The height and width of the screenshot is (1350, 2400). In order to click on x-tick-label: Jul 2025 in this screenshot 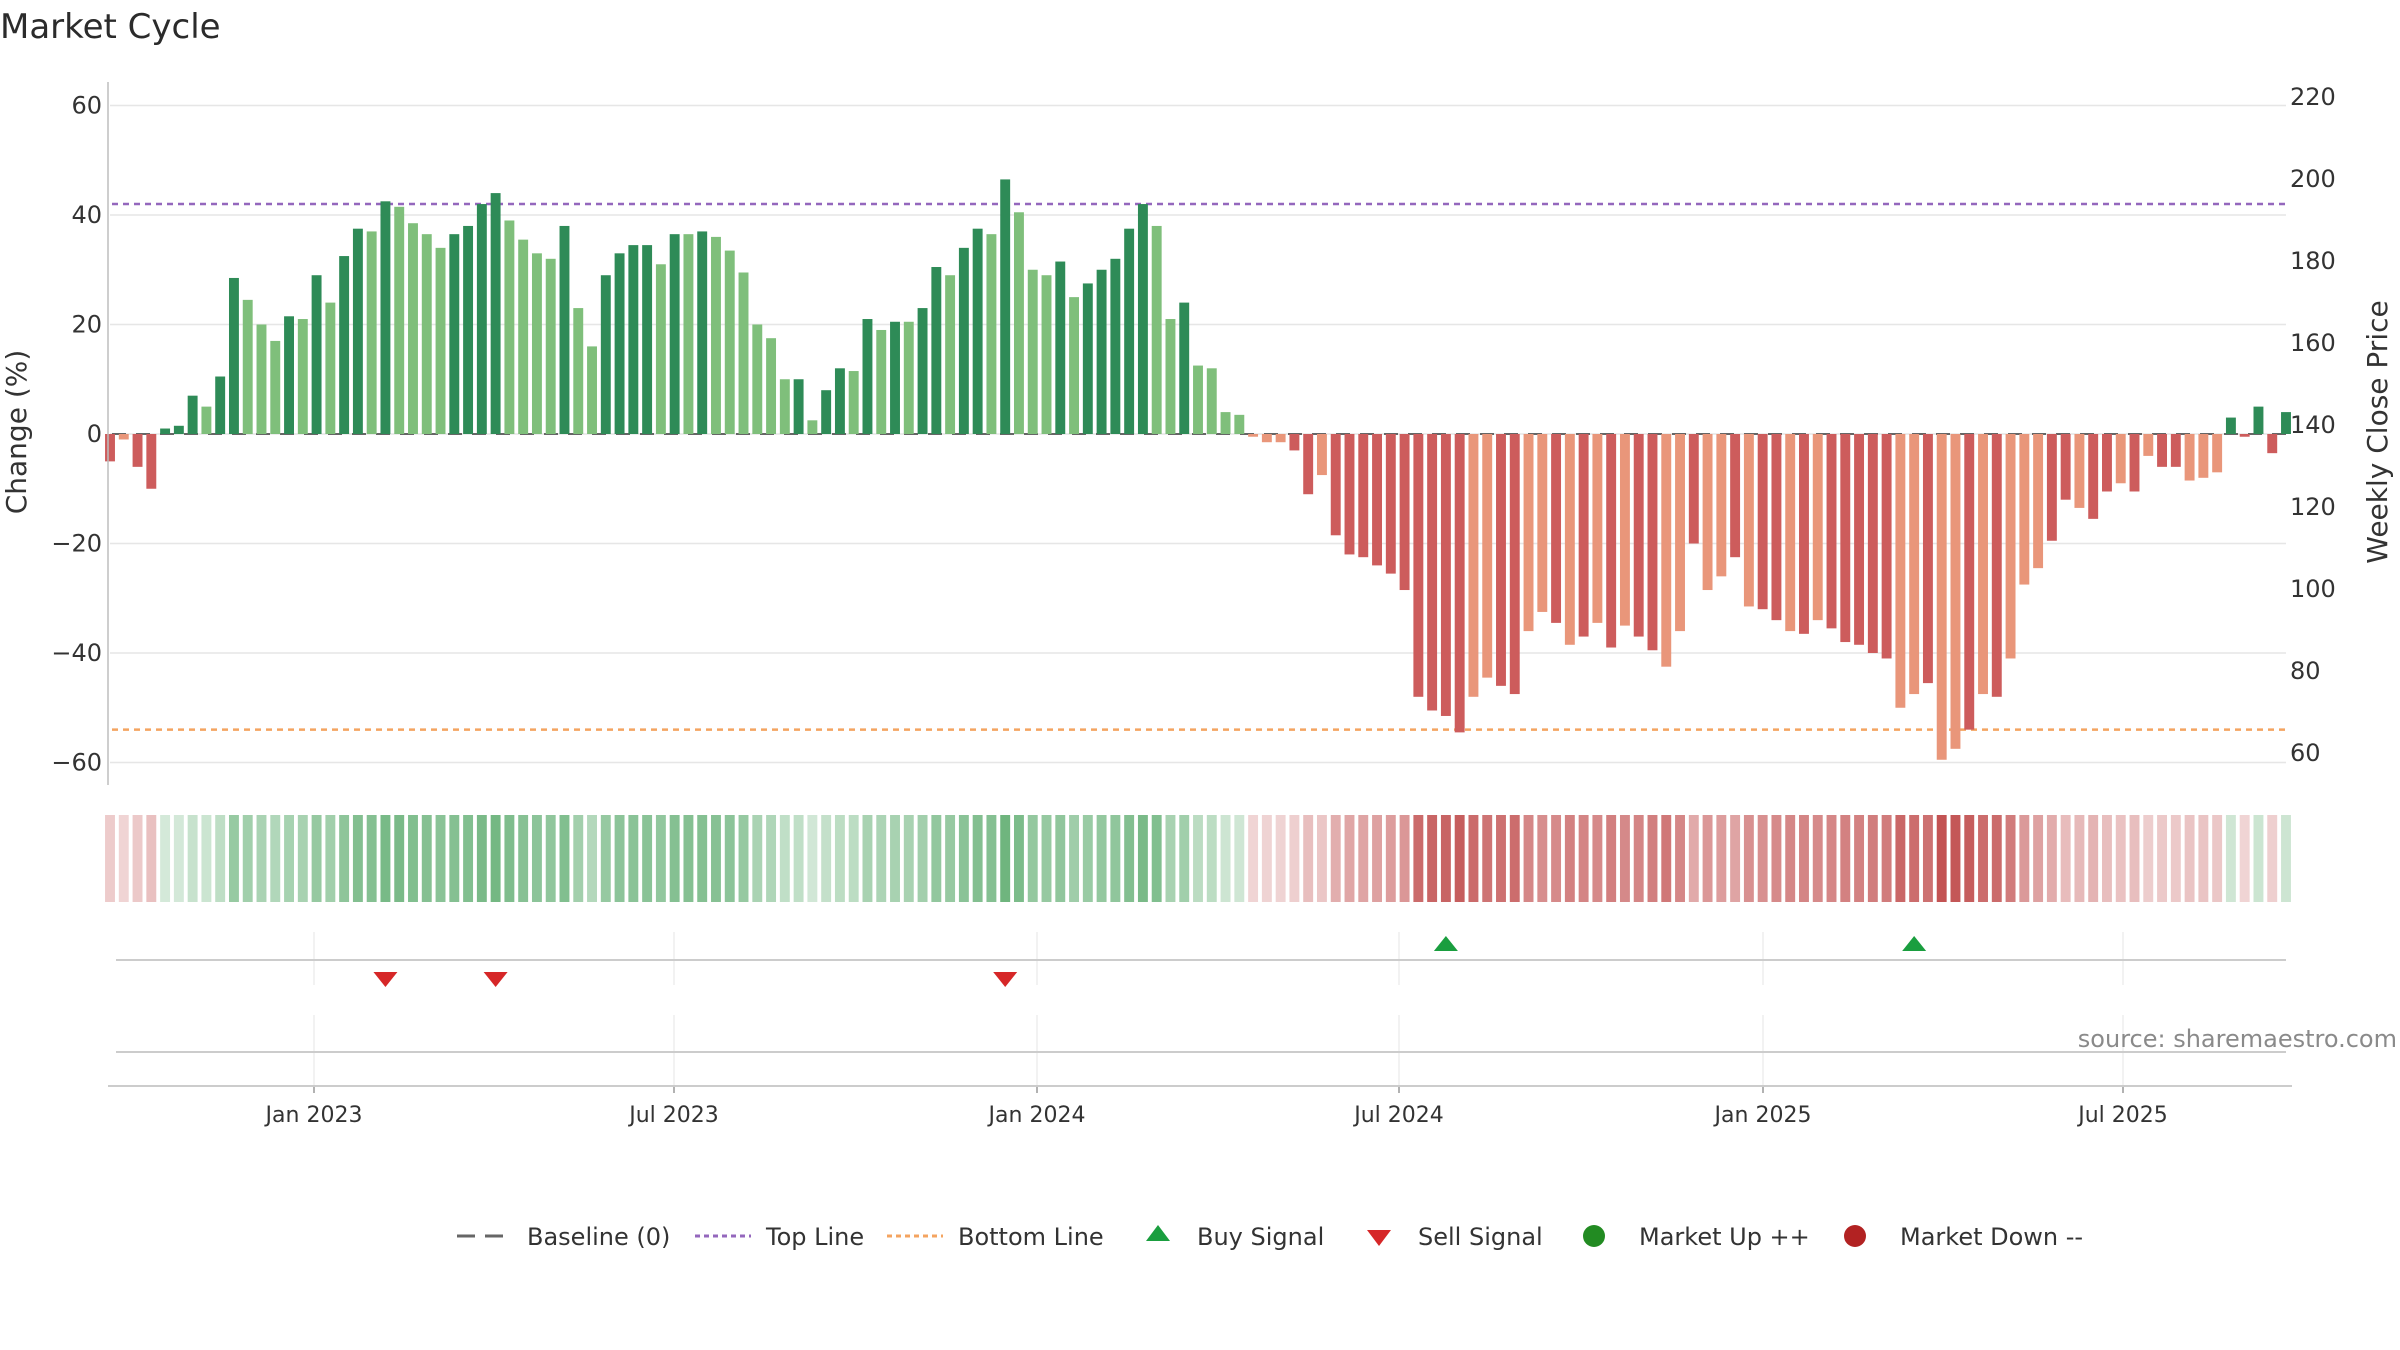, I will do `click(2122, 1115)`.